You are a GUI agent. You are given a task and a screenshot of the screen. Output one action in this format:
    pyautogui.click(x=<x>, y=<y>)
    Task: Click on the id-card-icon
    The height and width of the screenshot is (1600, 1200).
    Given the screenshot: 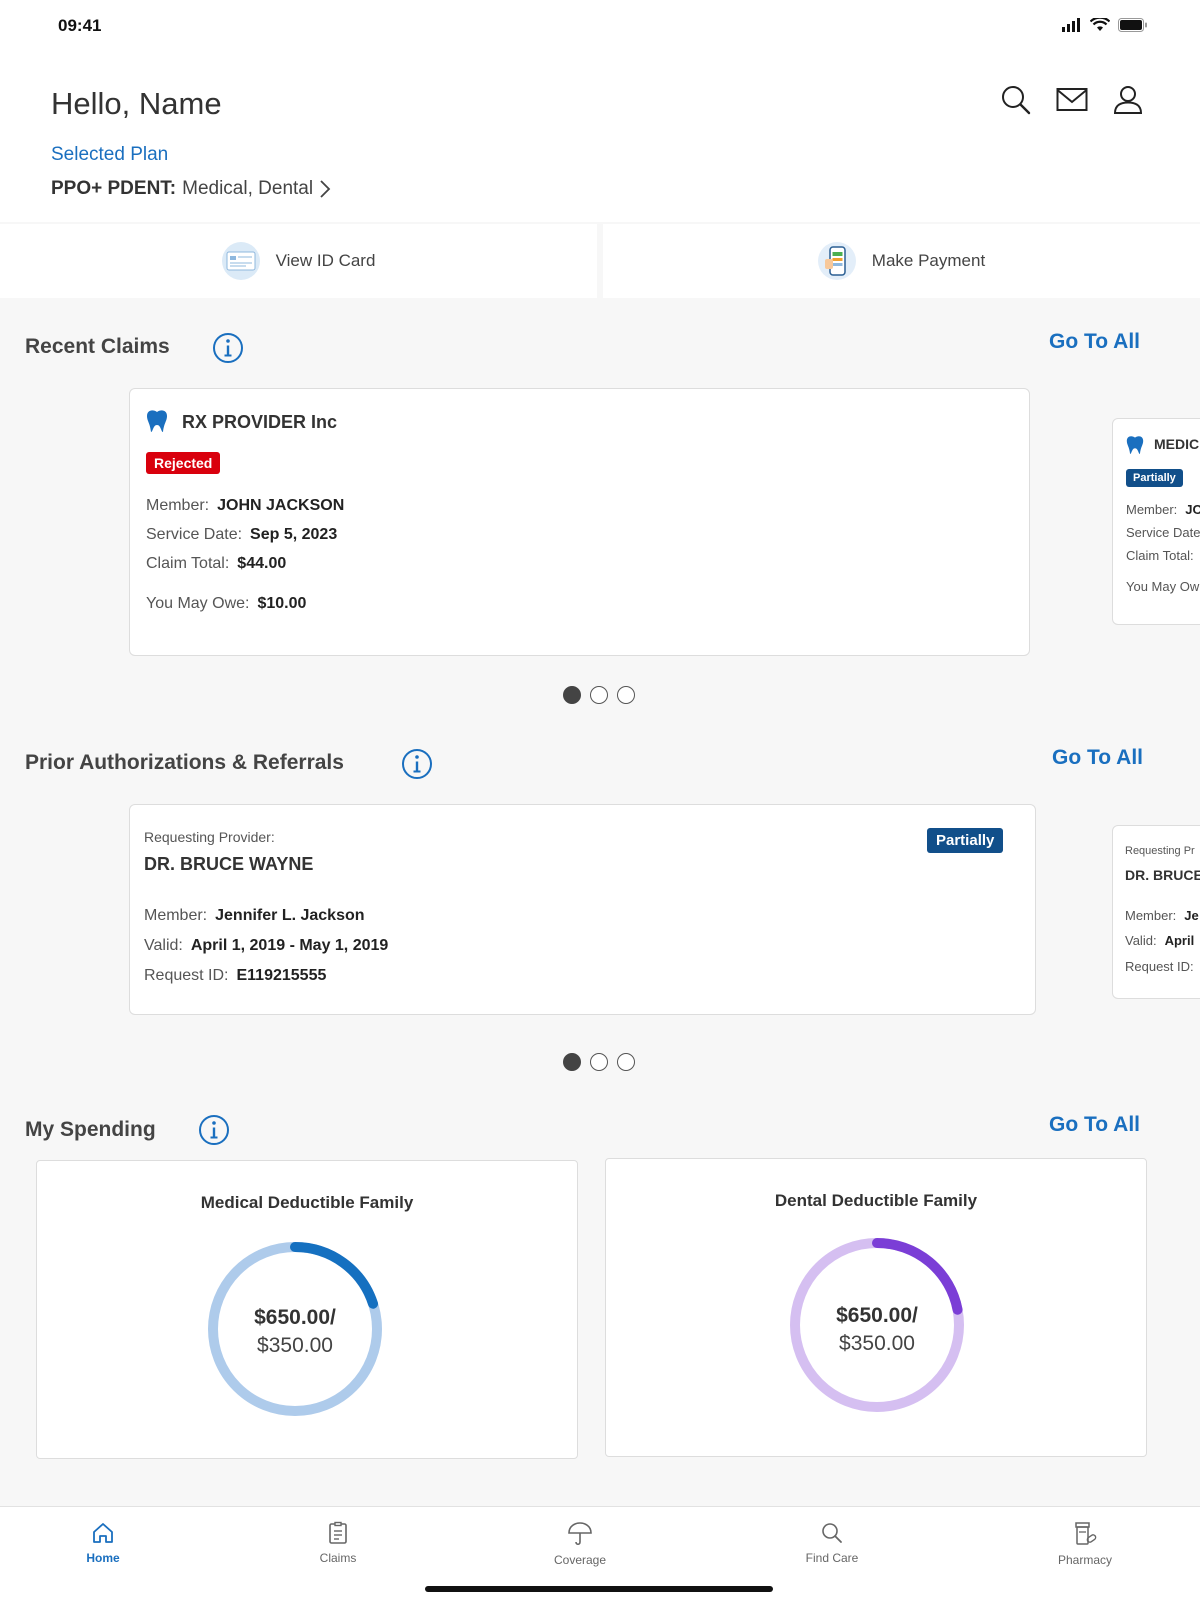 What is the action you would take?
    pyautogui.click(x=240, y=261)
    